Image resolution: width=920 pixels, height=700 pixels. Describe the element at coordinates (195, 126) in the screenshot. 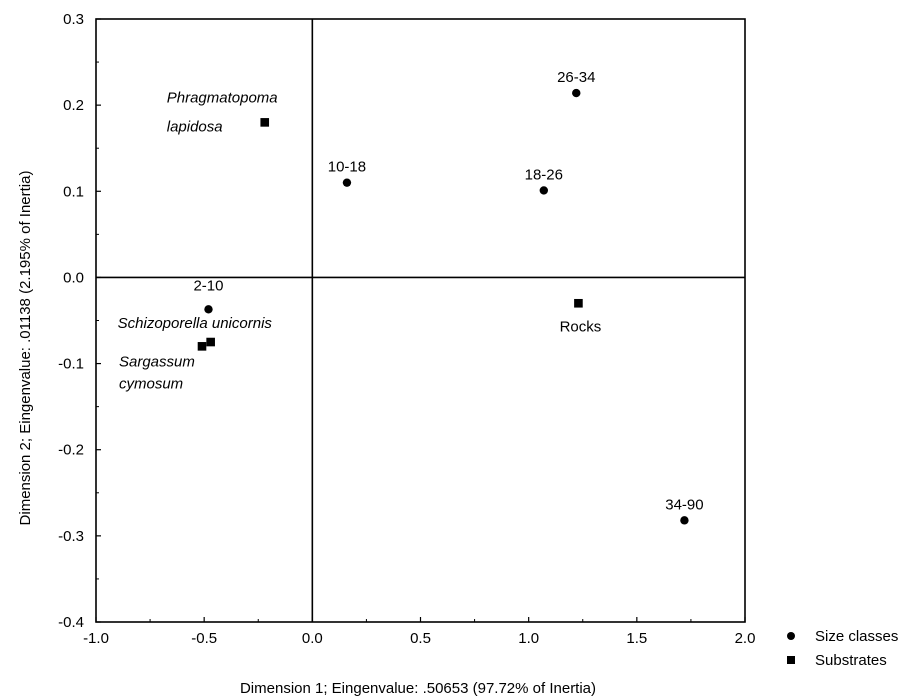

I see `point-label-line: lapidosa` at that location.